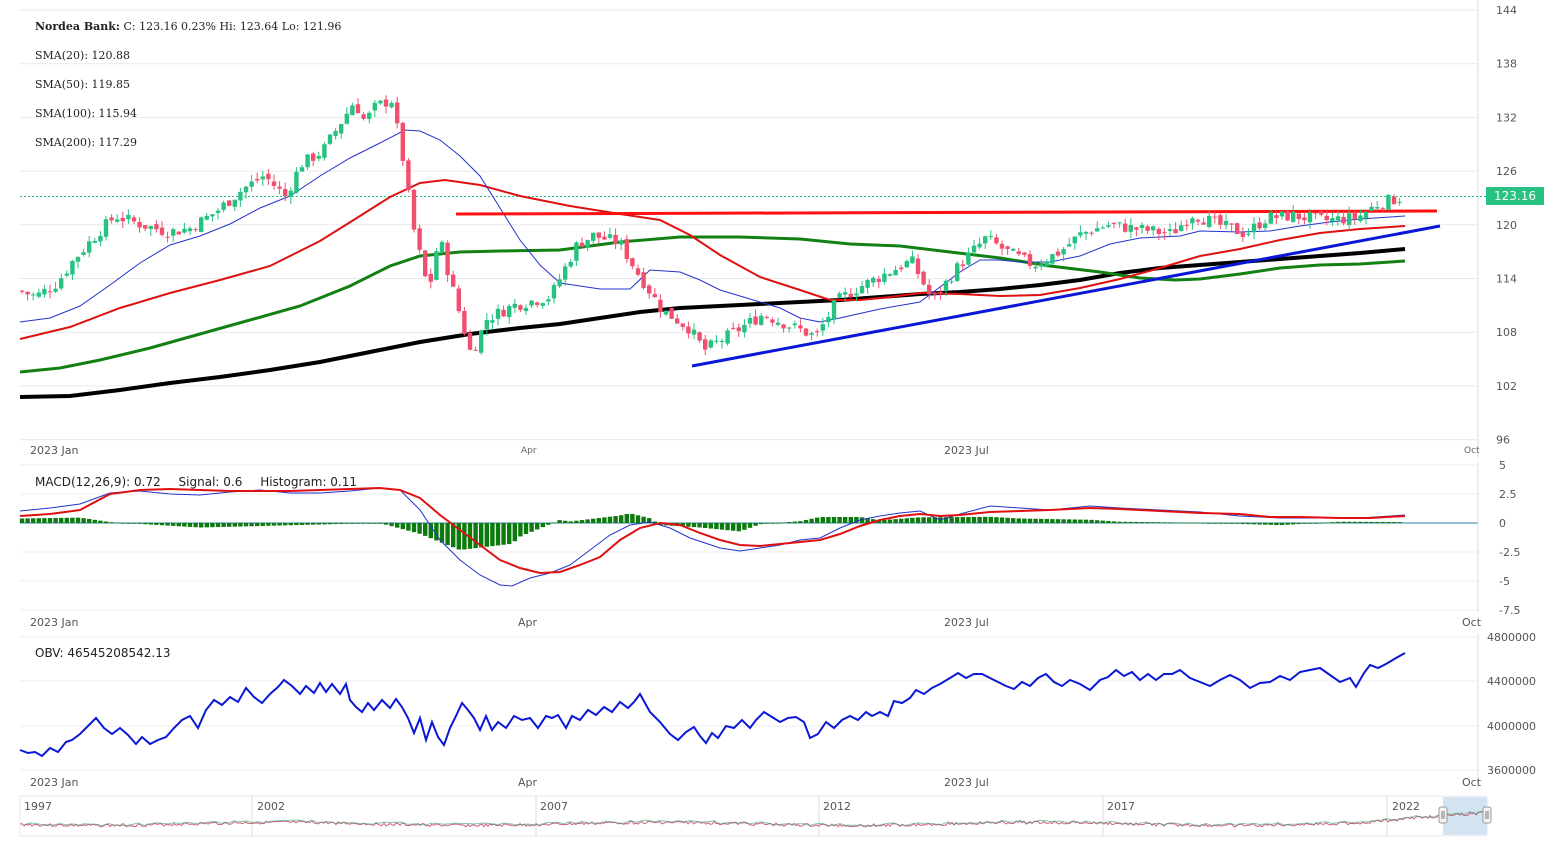  I want to click on sma100-line, so click(712, 304).